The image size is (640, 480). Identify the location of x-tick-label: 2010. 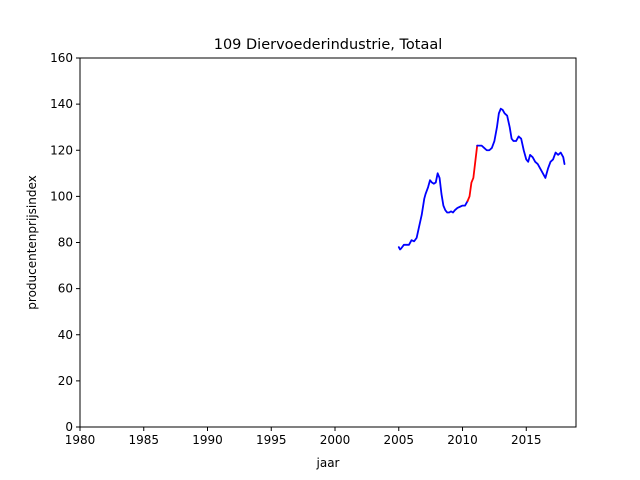
(462, 440).